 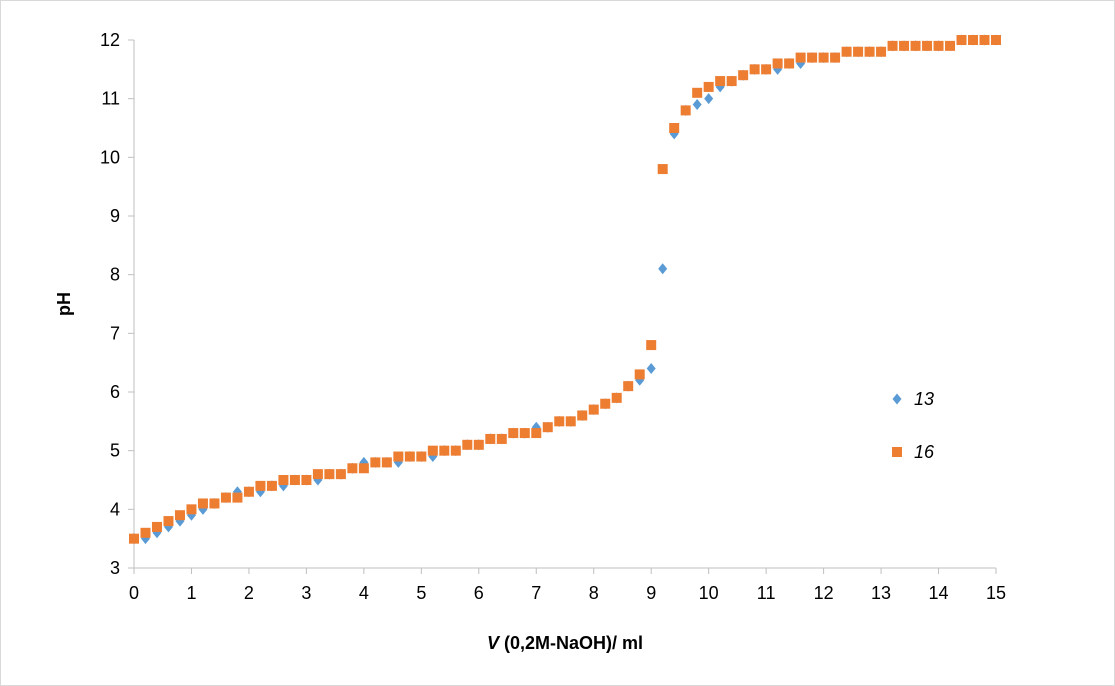 What do you see at coordinates (939, 593) in the screenshot?
I see `x-tick-label: 14` at bounding box center [939, 593].